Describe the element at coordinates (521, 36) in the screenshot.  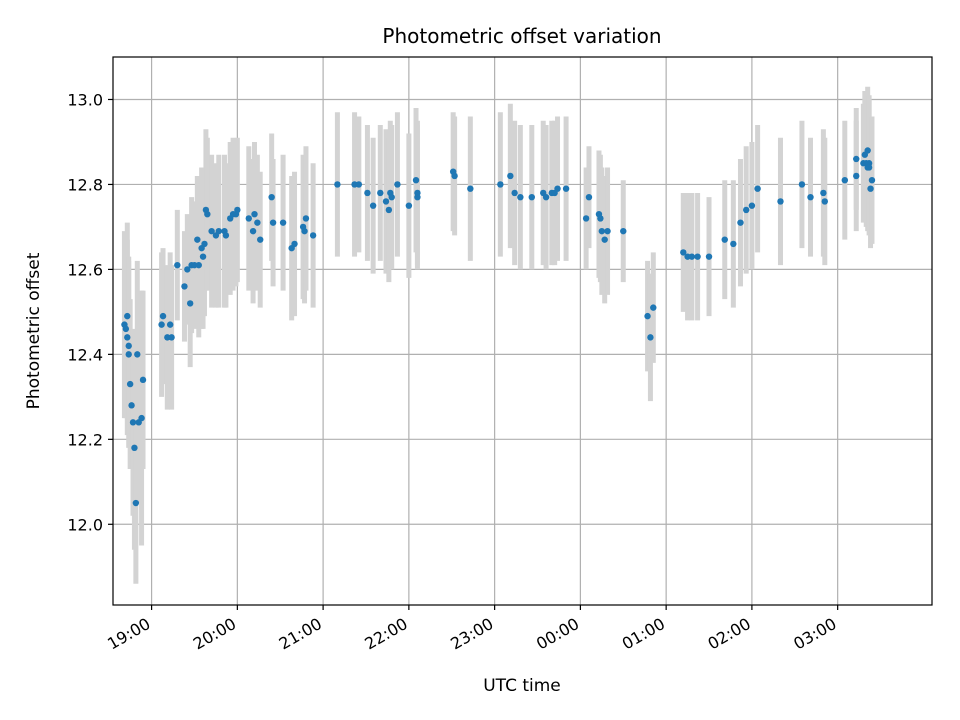
I see `chart-title: Photometric offset variation` at that location.